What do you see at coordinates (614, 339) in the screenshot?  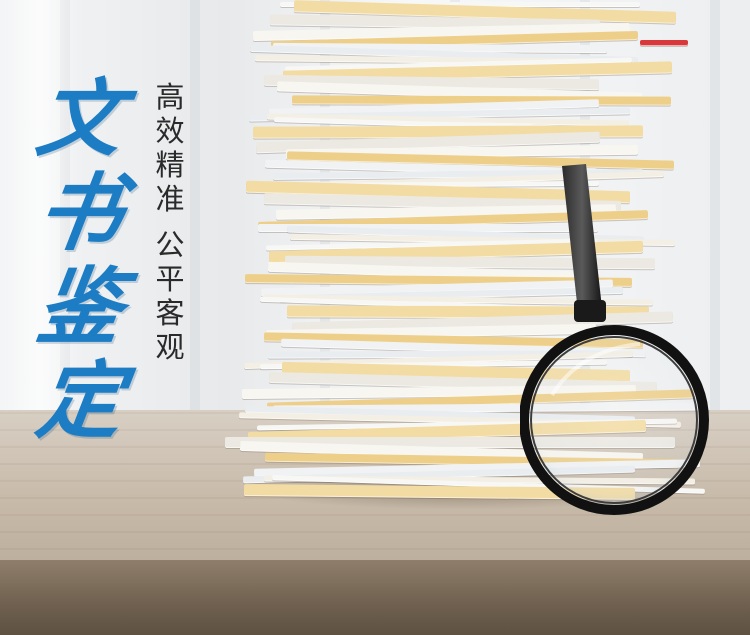 I see `magnifying-glass-icon` at bounding box center [614, 339].